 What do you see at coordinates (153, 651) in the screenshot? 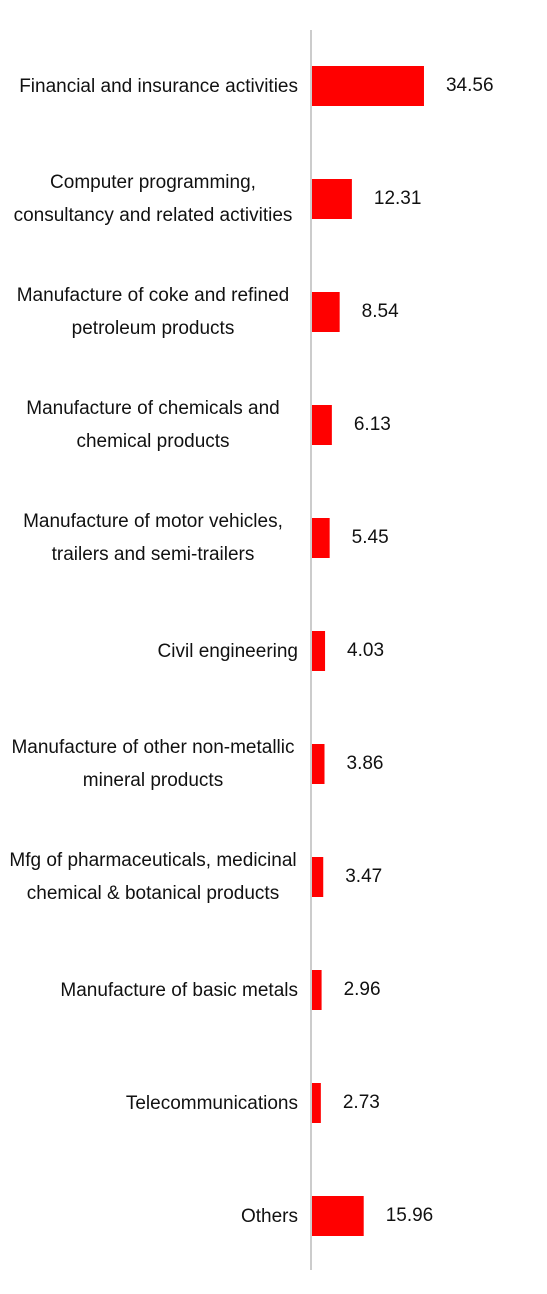
I see `category-label-box: Civil engineering` at bounding box center [153, 651].